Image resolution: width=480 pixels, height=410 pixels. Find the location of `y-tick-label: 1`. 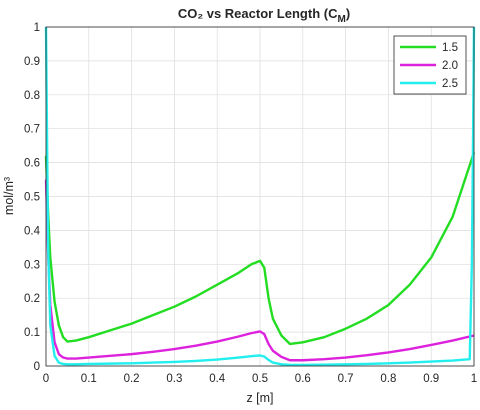

y-tick-label: 1 is located at coordinates (37, 28).